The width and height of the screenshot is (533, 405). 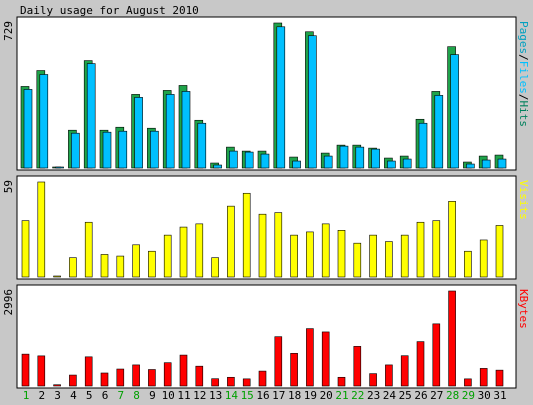 I want to click on visits-legend: Visits, so click(x=523, y=200).